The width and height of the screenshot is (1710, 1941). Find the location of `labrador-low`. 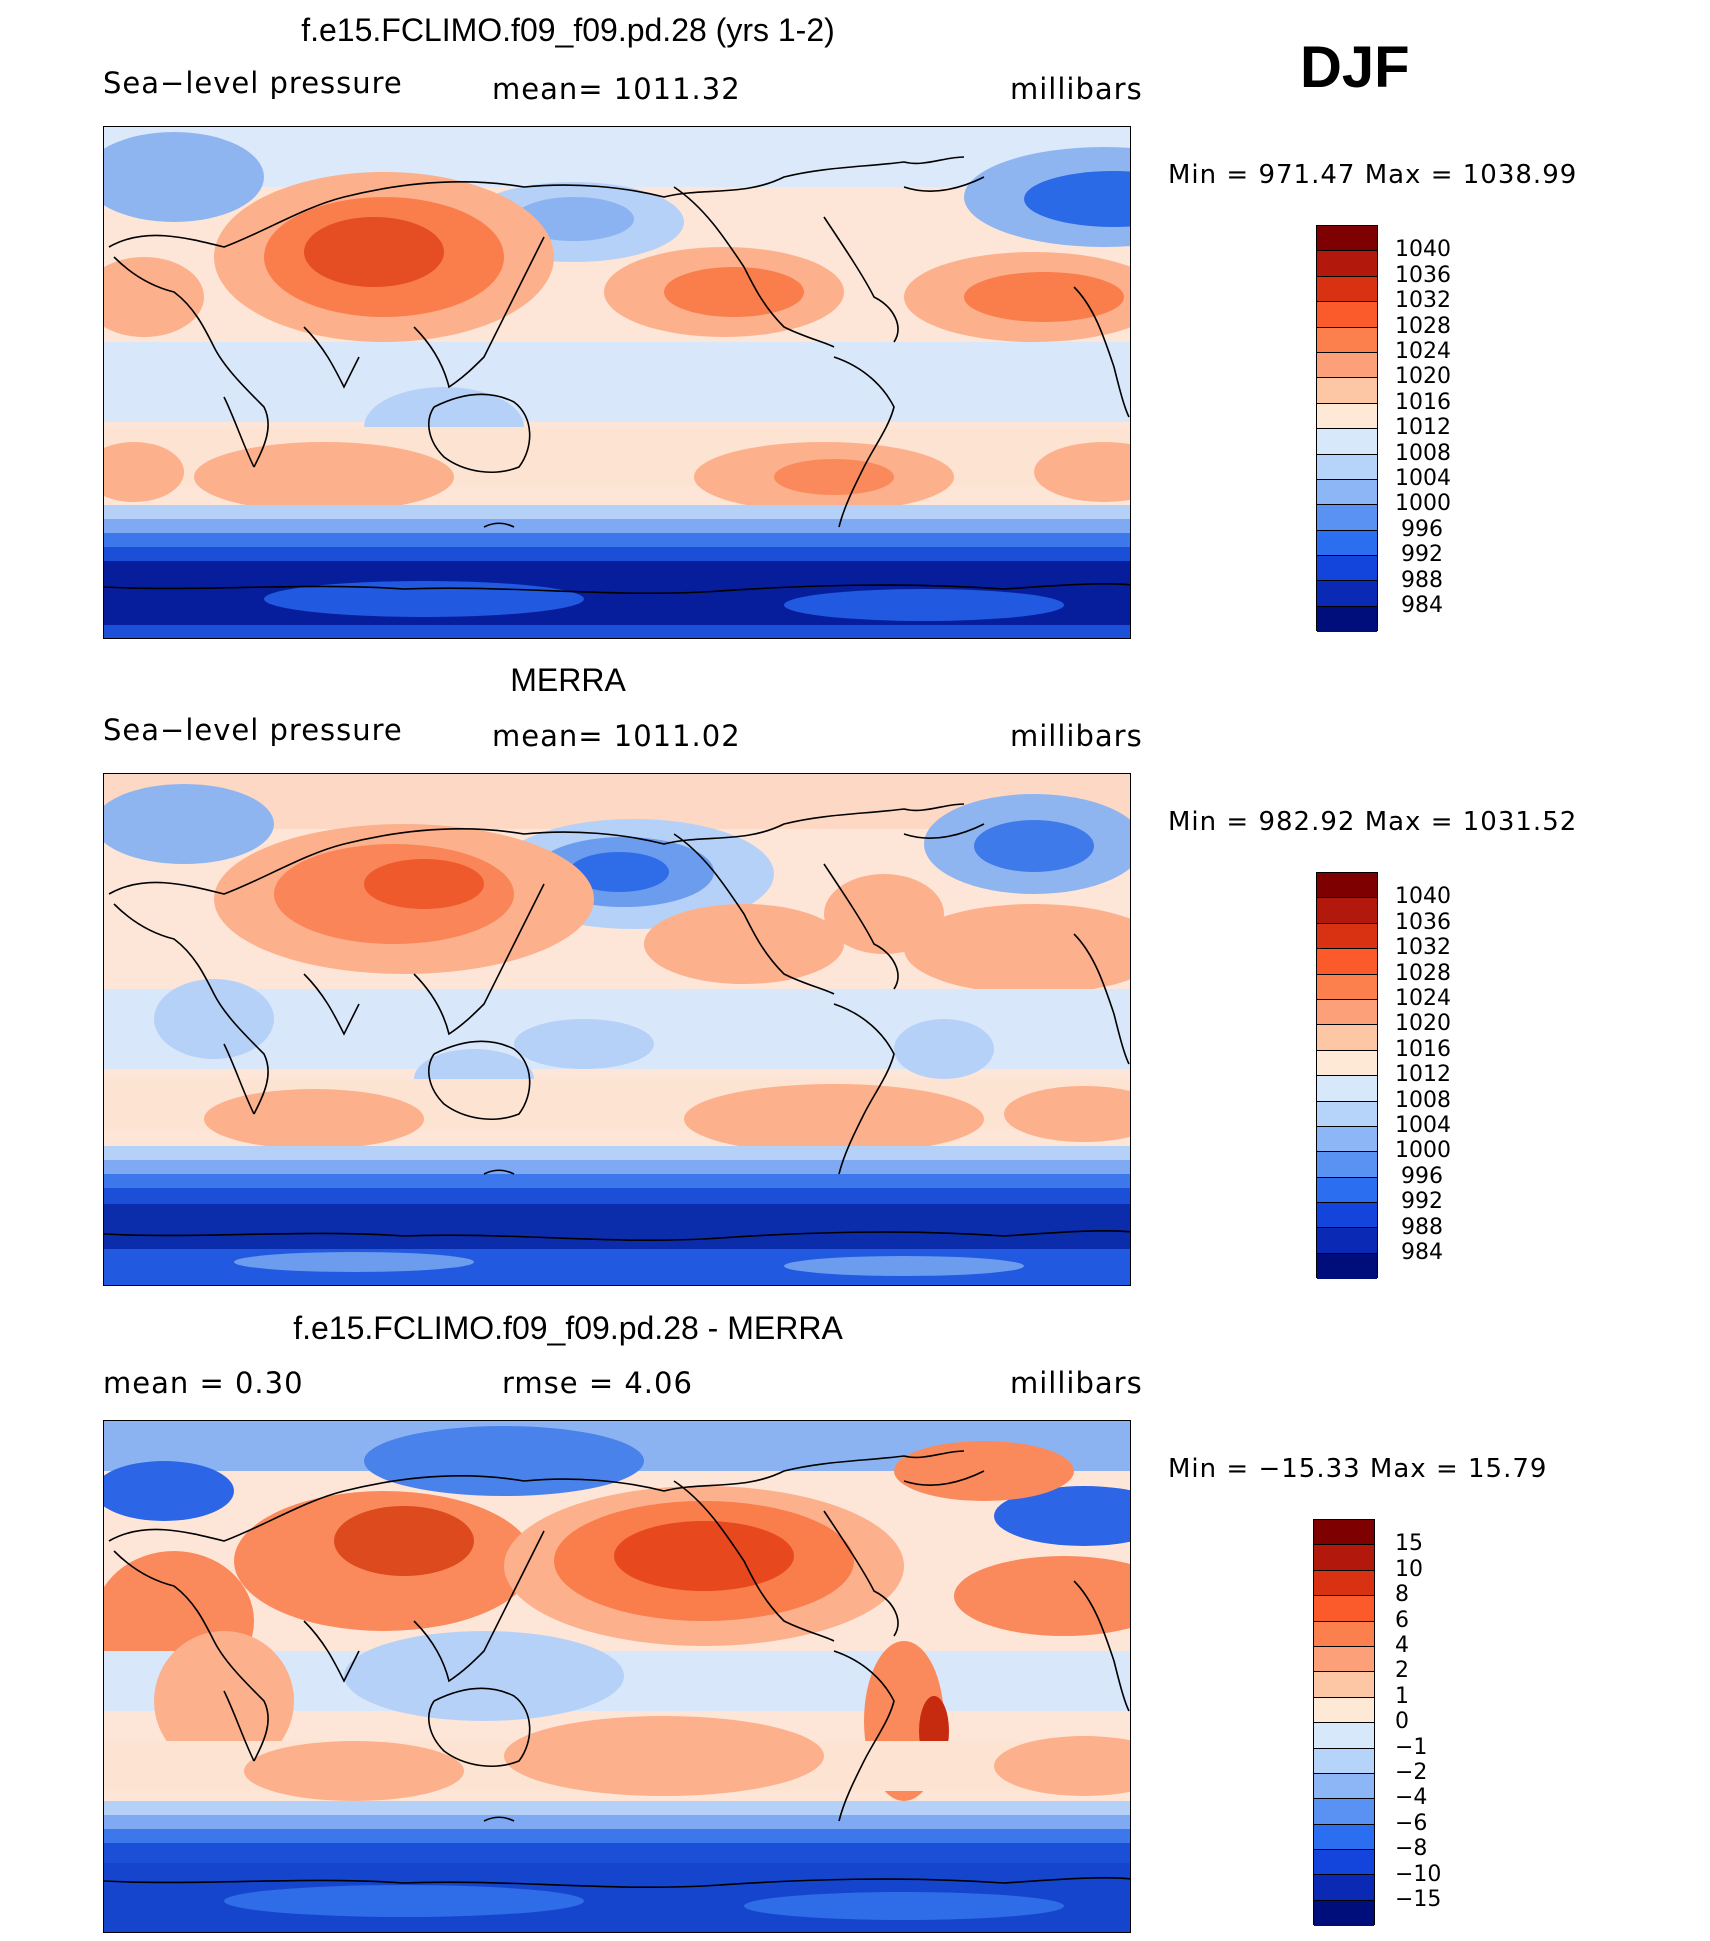

labrador-low is located at coordinates (169, 1491).